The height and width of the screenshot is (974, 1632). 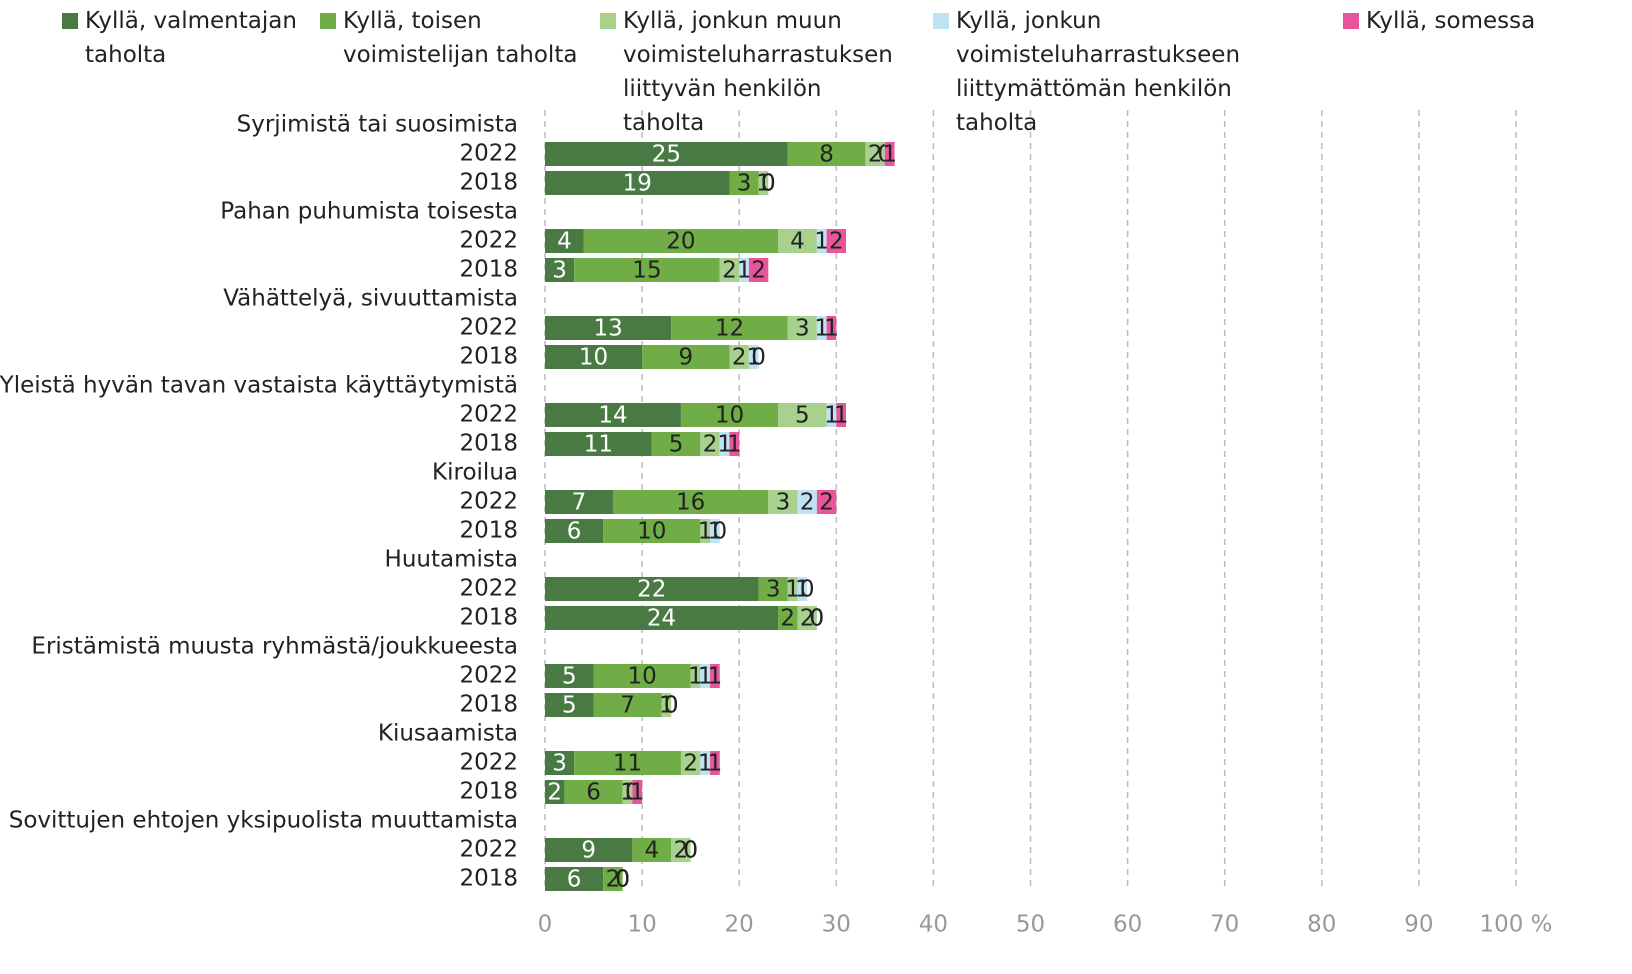 What do you see at coordinates (191, 38) in the screenshot?
I see `legend-label: Kyllä, valmentajan taholta` at bounding box center [191, 38].